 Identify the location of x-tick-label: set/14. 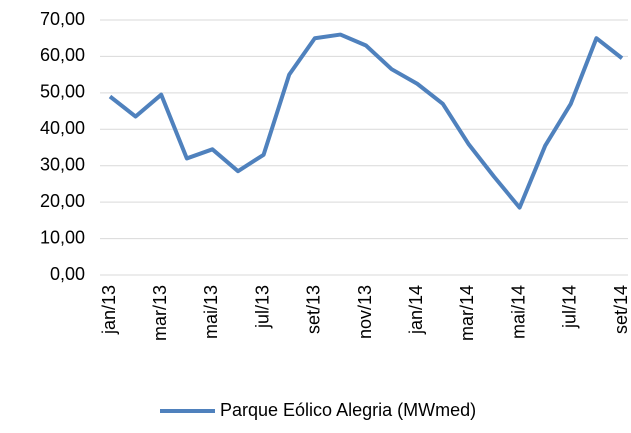
(621, 309).